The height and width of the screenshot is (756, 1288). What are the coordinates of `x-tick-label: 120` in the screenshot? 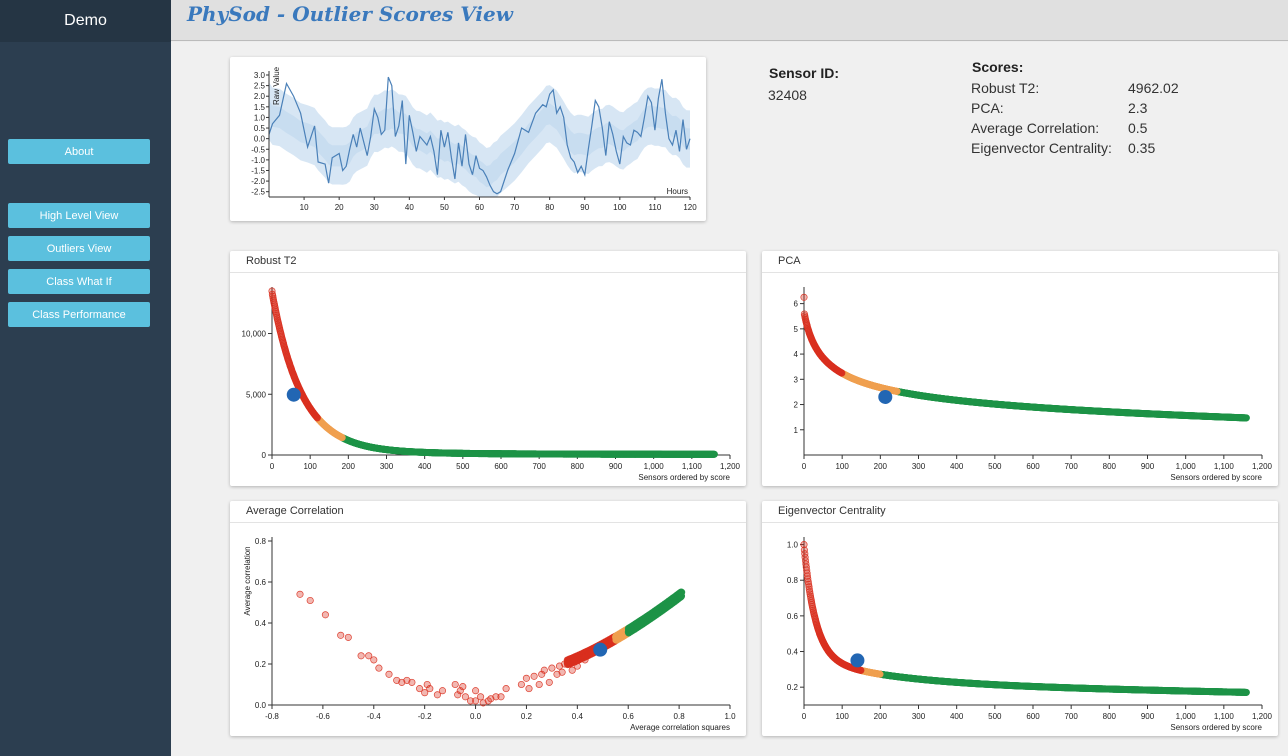 It's located at (690, 207).